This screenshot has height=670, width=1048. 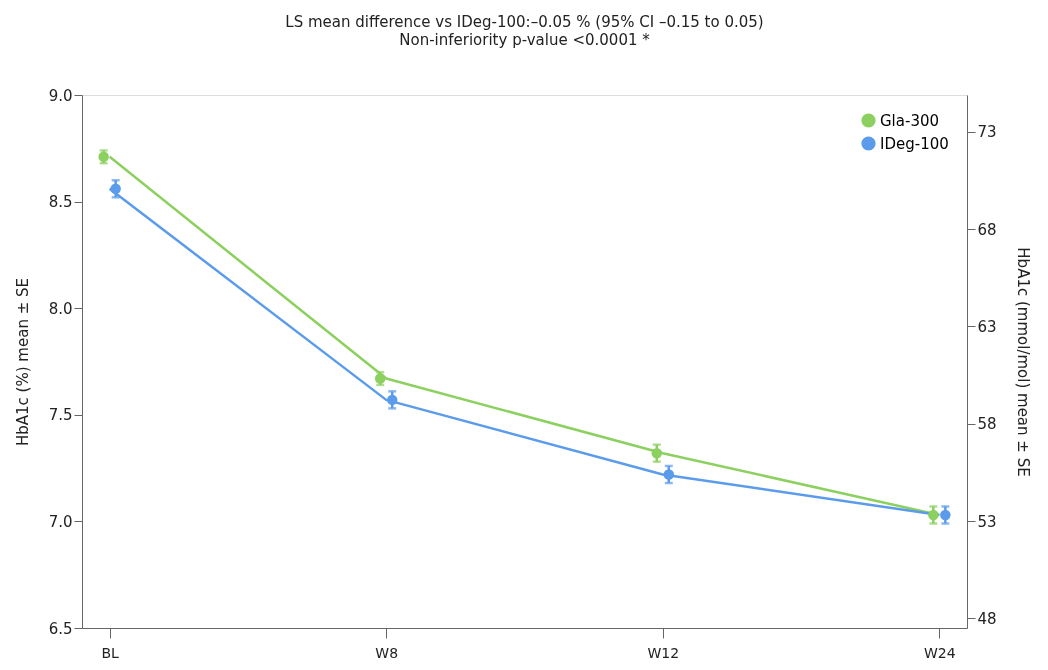 I want to click on x-tick-label: W8, so click(x=387, y=652).